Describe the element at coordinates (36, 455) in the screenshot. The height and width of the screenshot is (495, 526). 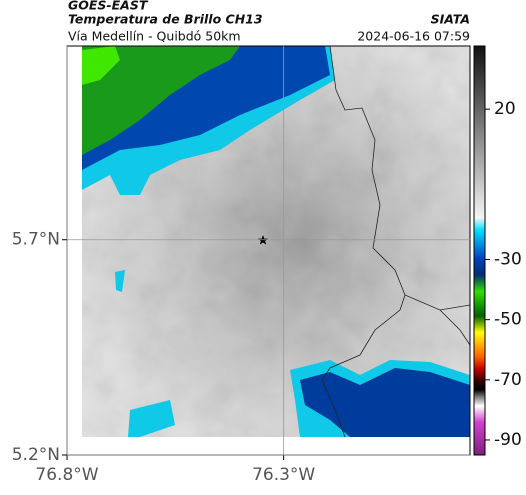
I see `y-tick-label: 5.2°N` at that location.